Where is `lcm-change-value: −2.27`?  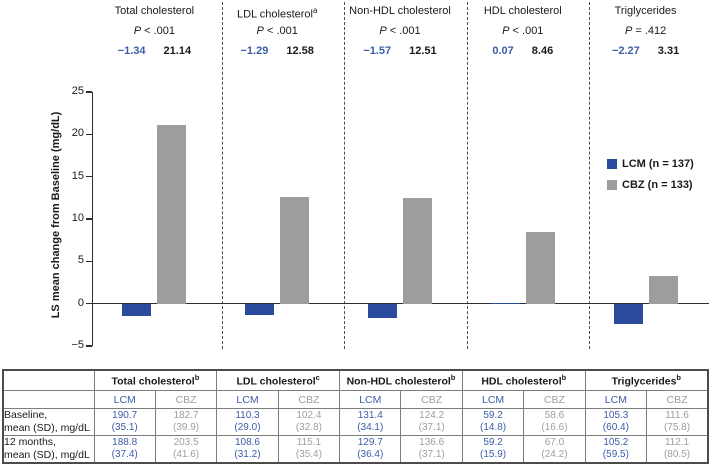
lcm-change-value: −2.27 is located at coordinates (625, 51).